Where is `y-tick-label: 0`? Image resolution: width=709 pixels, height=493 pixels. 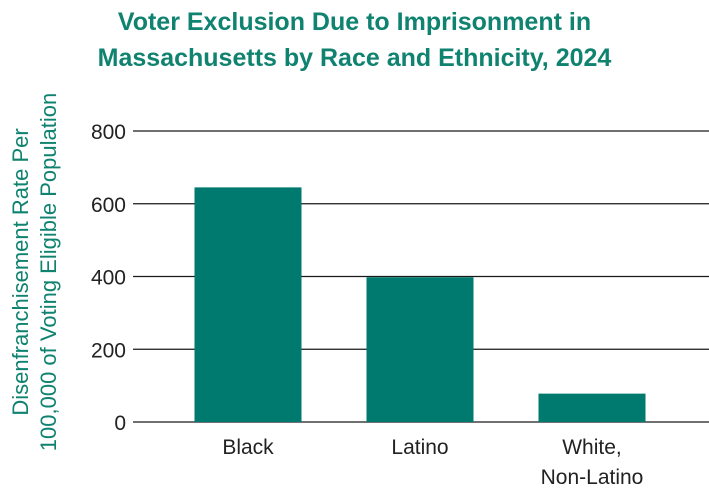
y-tick-label: 0 is located at coordinates (120, 423).